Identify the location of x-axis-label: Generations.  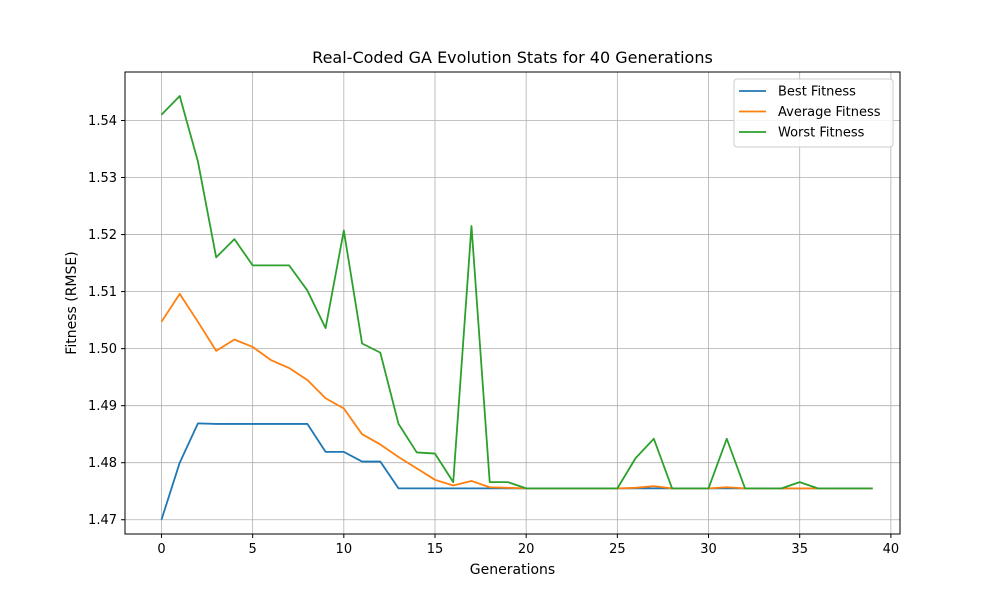
(512, 570).